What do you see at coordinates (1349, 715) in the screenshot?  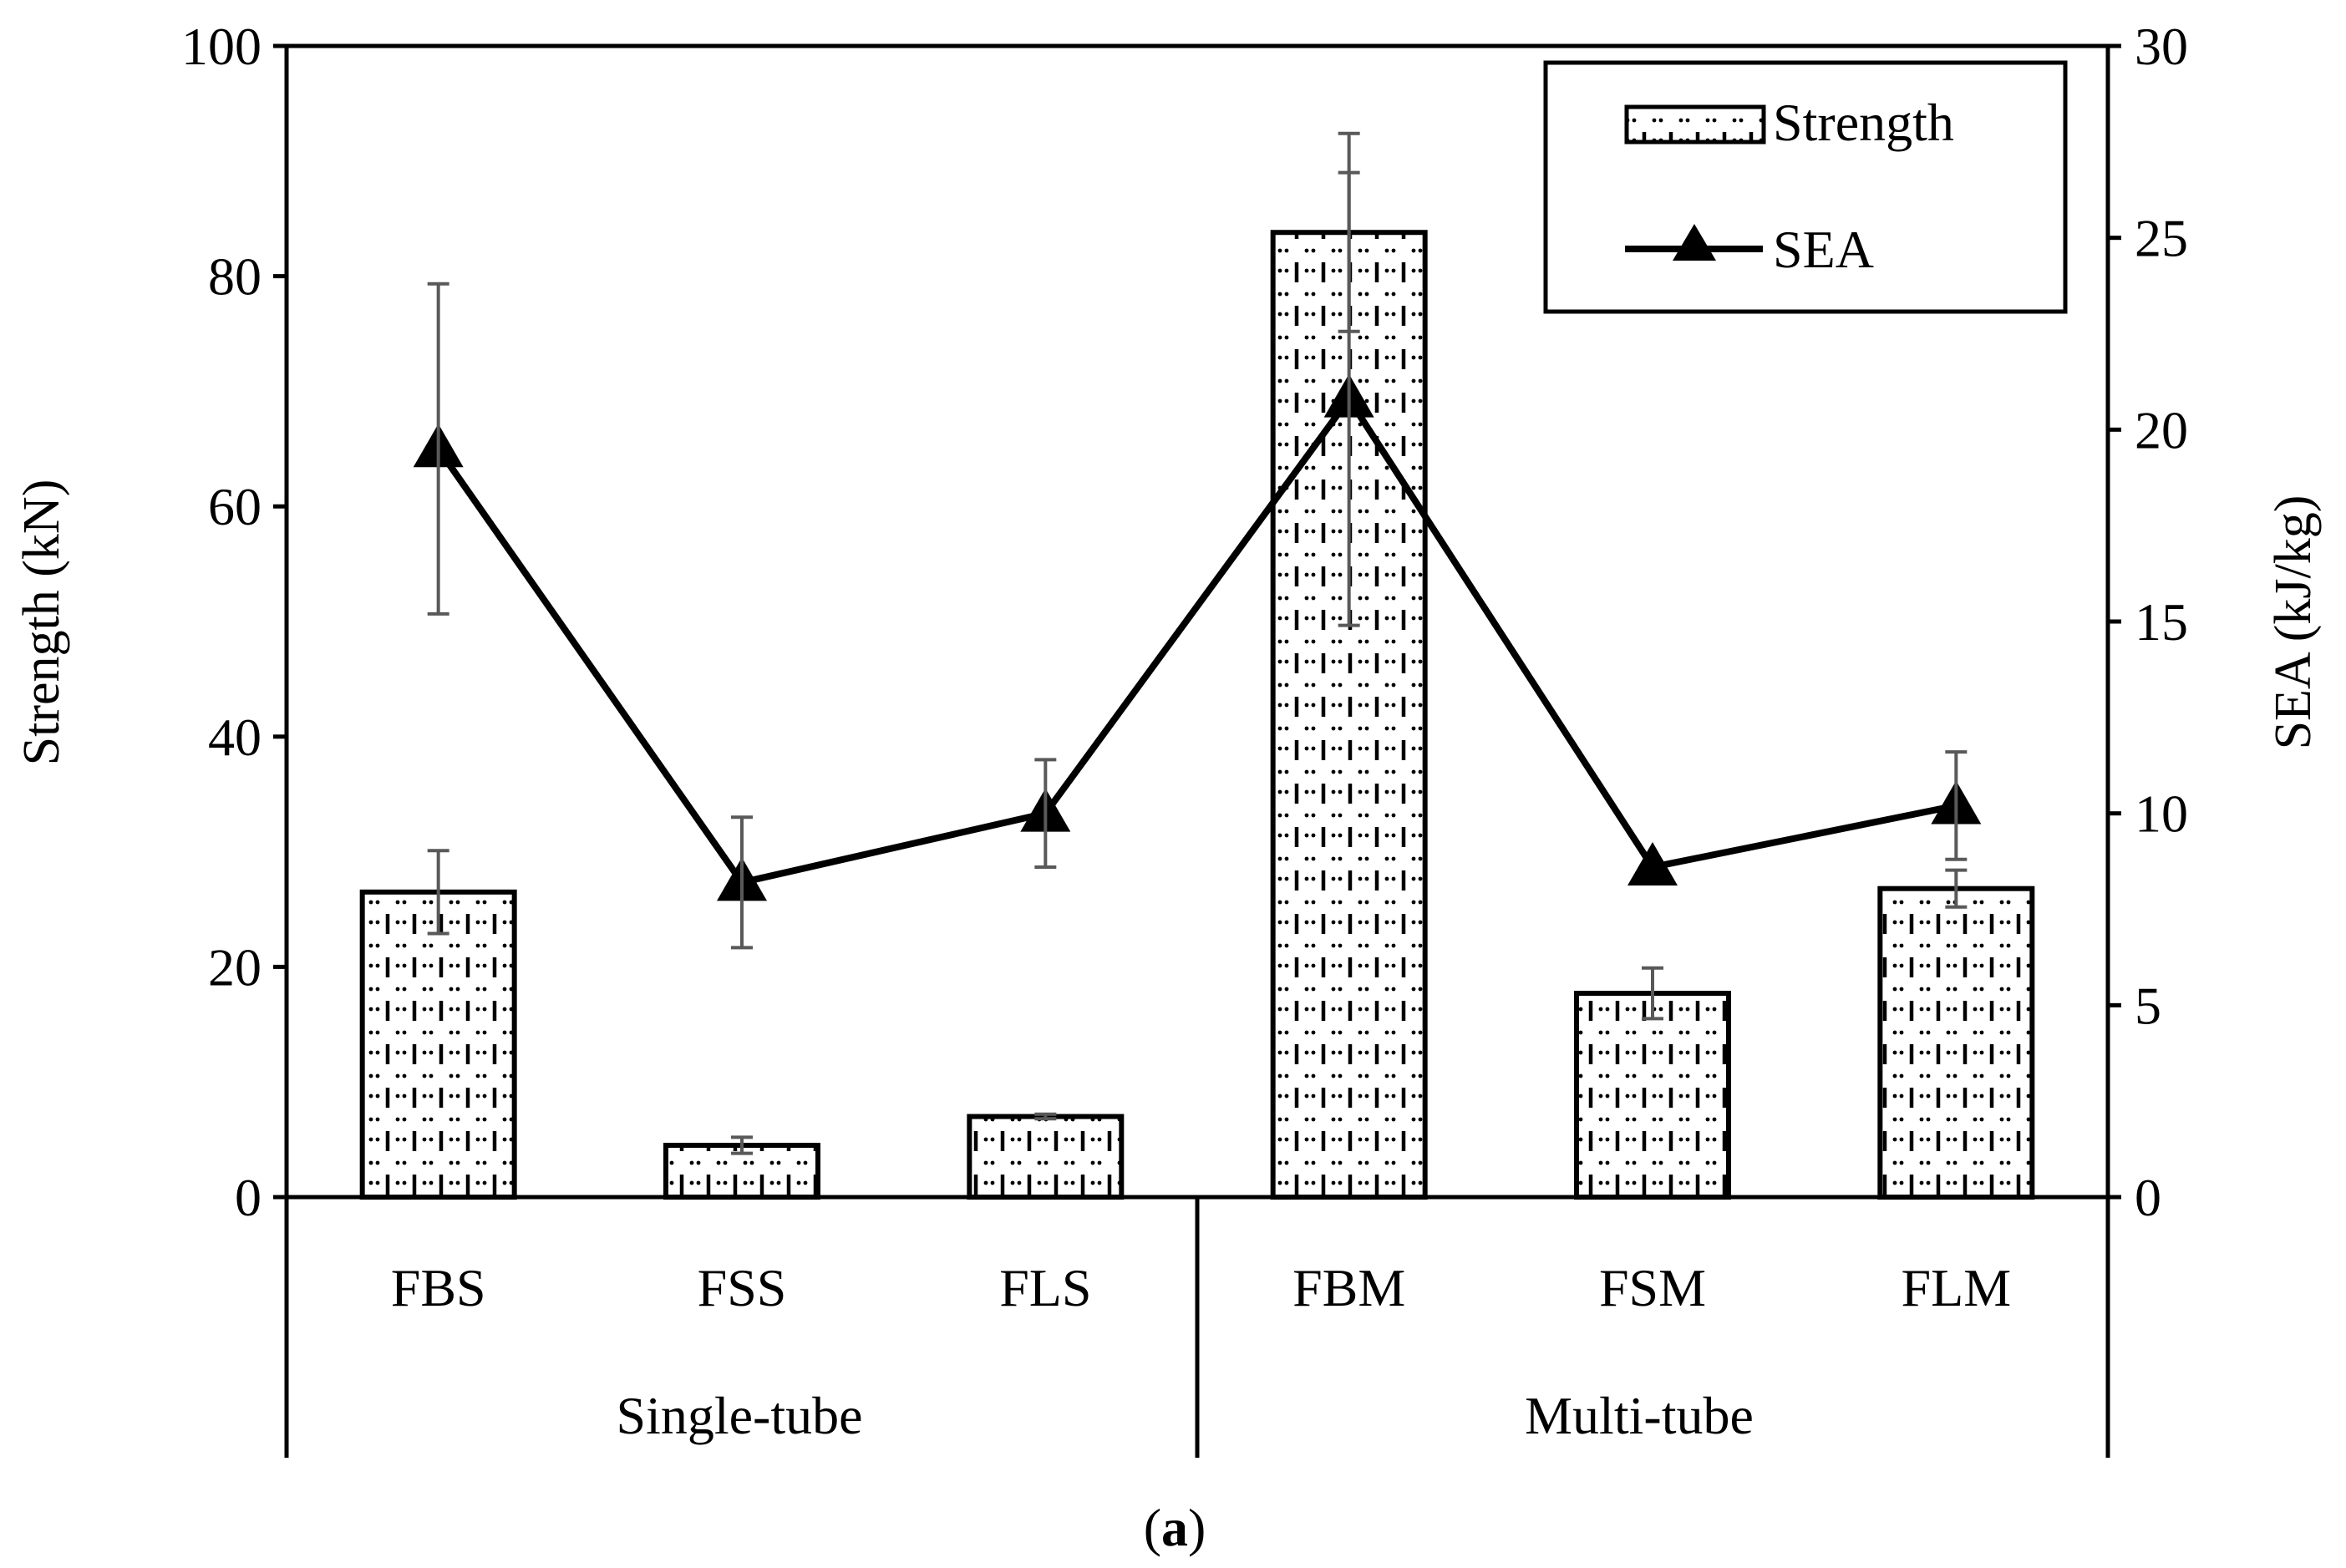 I see `bar-fbm` at bounding box center [1349, 715].